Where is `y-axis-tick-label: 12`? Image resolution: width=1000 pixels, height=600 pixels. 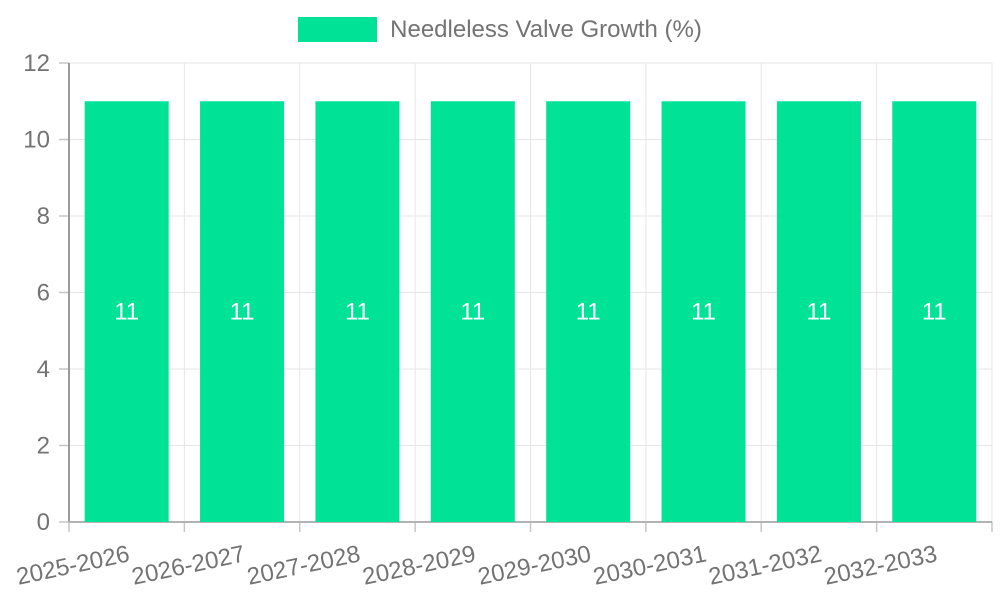 y-axis-tick-label: 12 is located at coordinates (36, 63).